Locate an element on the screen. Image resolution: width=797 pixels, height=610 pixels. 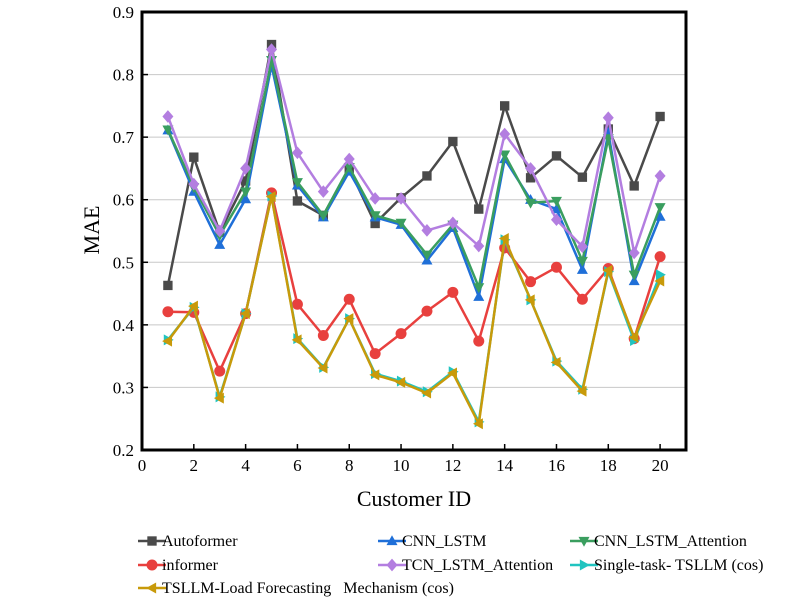
legend-item: Single-task- TSLLM (cos) is located at coordinates (666, 565).